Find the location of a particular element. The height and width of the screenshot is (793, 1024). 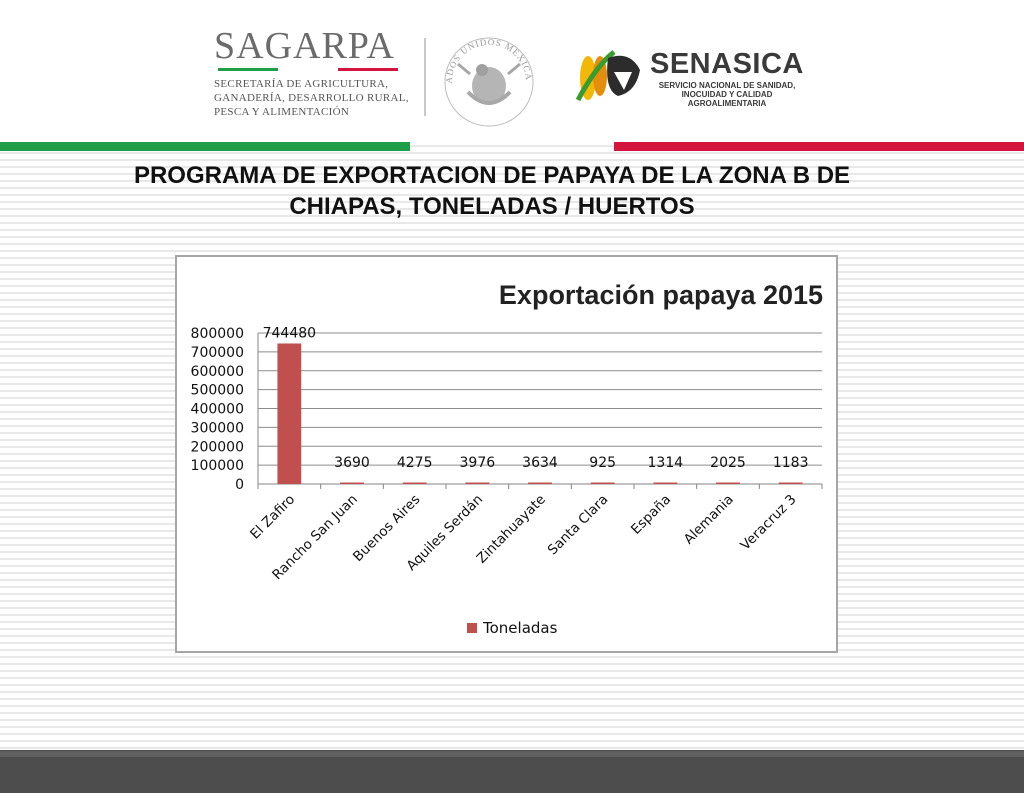

y-tick-label: 200000 is located at coordinates (217, 447).